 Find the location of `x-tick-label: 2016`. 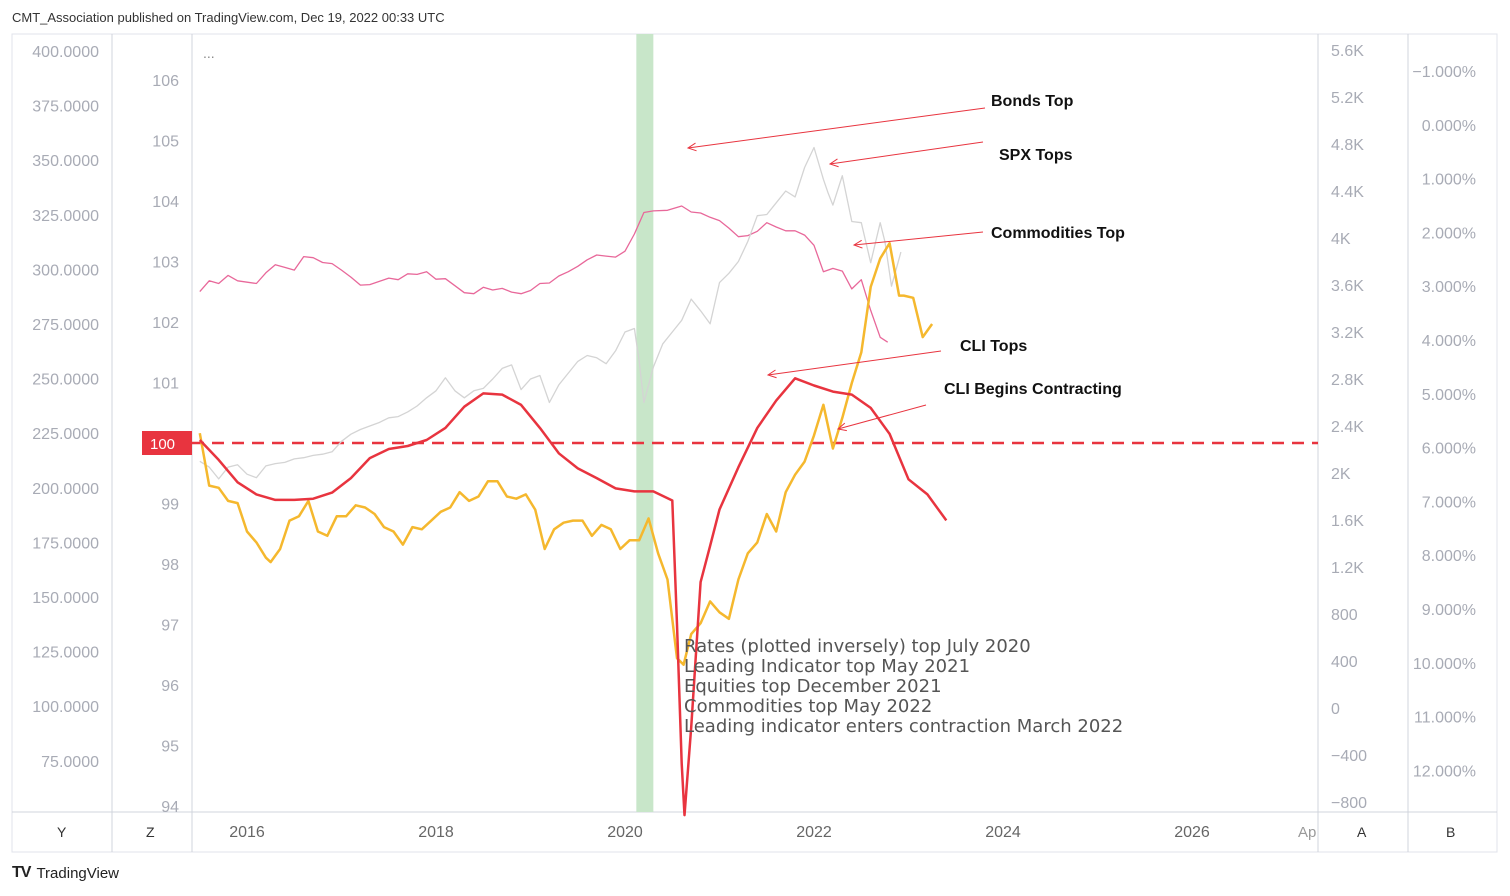

x-tick-label: 2016 is located at coordinates (247, 832).